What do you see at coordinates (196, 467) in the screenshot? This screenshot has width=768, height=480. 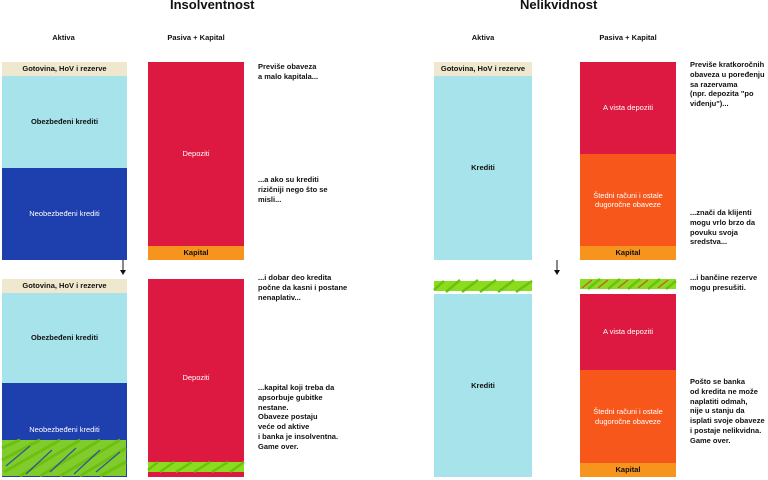 I see `capital-loss-hatch-icon` at bounding box center [196, 467].